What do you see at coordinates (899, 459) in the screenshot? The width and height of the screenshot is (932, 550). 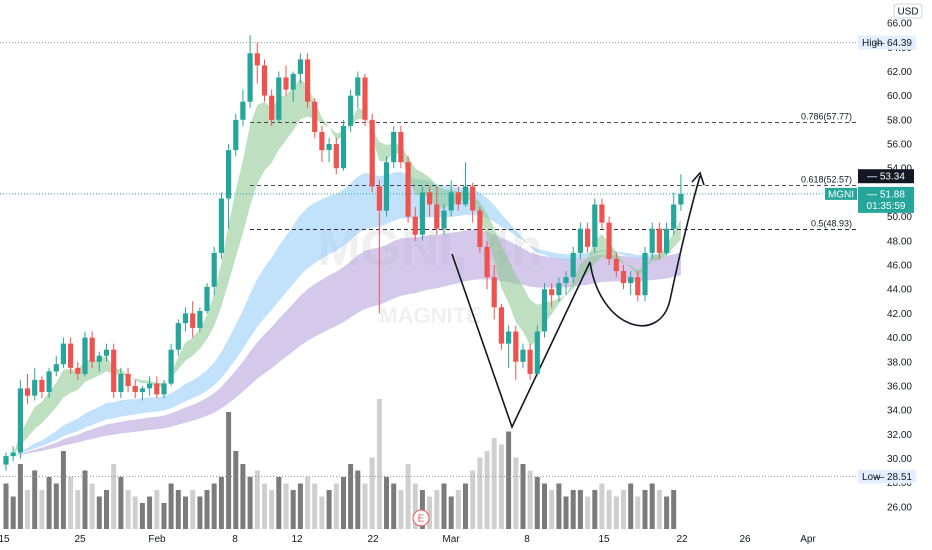 I see `y-tick-label: 30.00` at bounding box center [899, 459].